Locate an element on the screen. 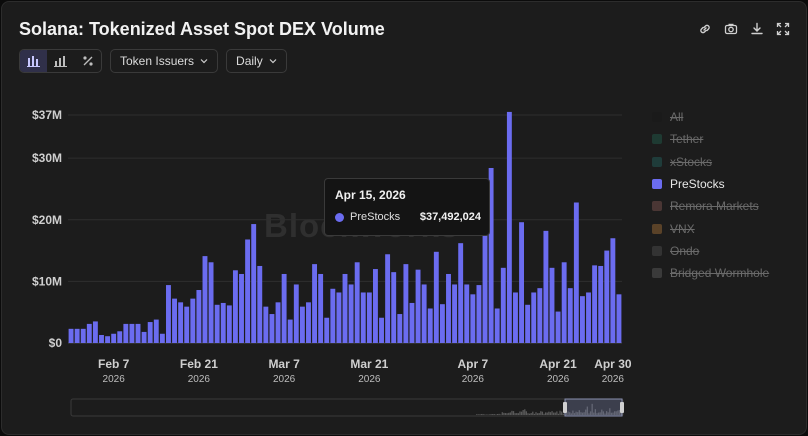 The image size is (808, 436). stacked-bar-icon is located at coordinates (60, 61).